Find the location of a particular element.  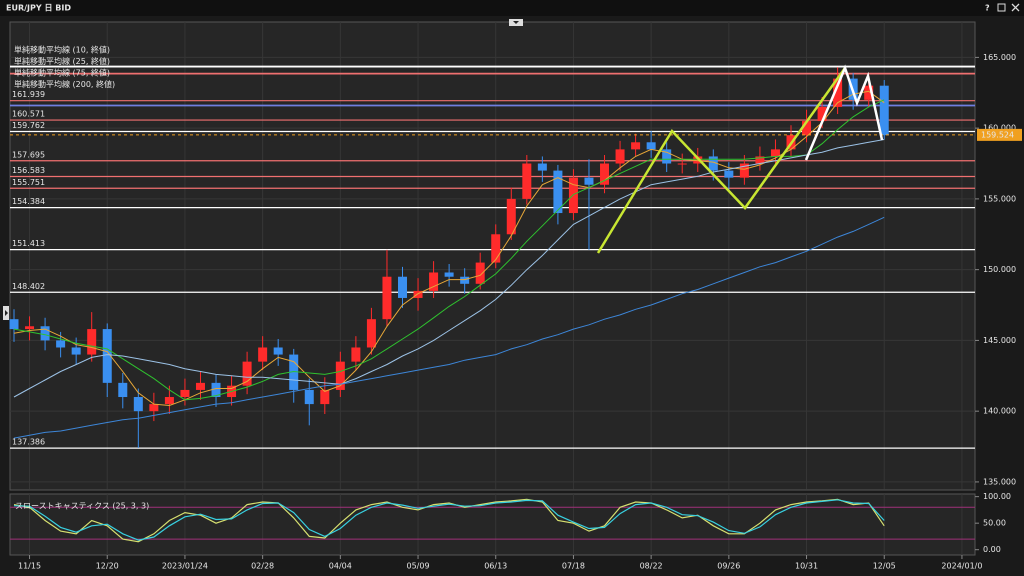

x-tick-label: 06/13 is located at coordinates (495, 566).